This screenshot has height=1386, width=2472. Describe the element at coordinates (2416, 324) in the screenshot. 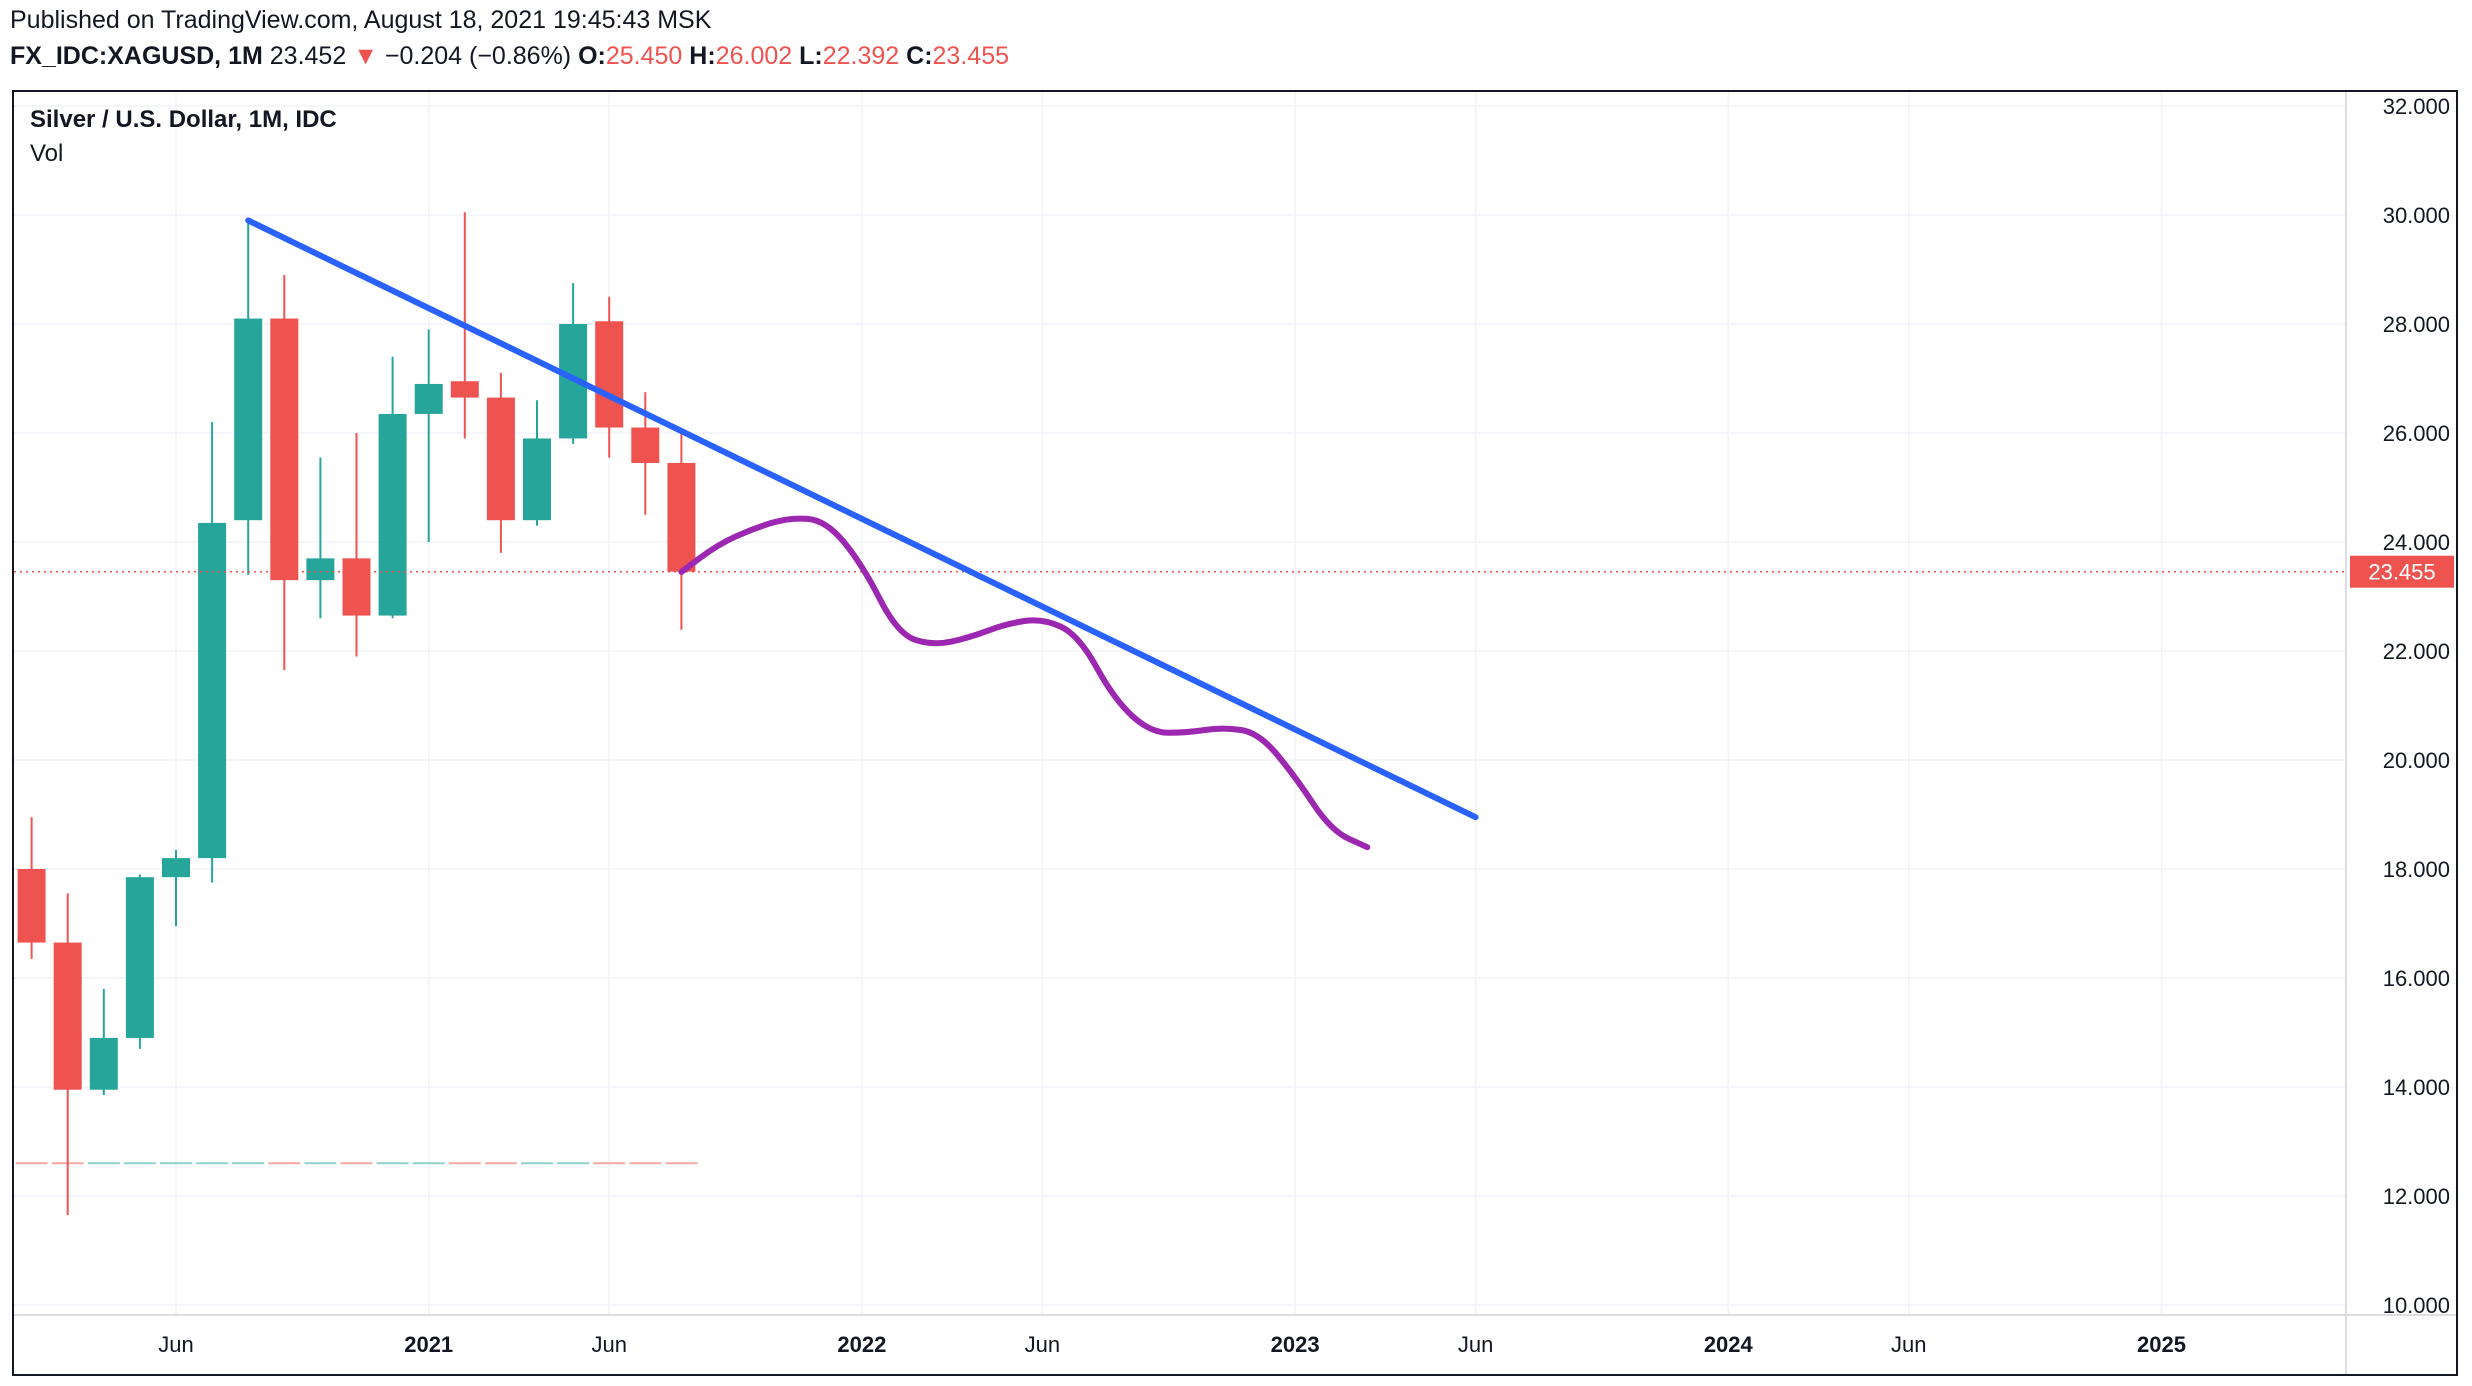

I see `price-tick-label: 28.000` at that location.